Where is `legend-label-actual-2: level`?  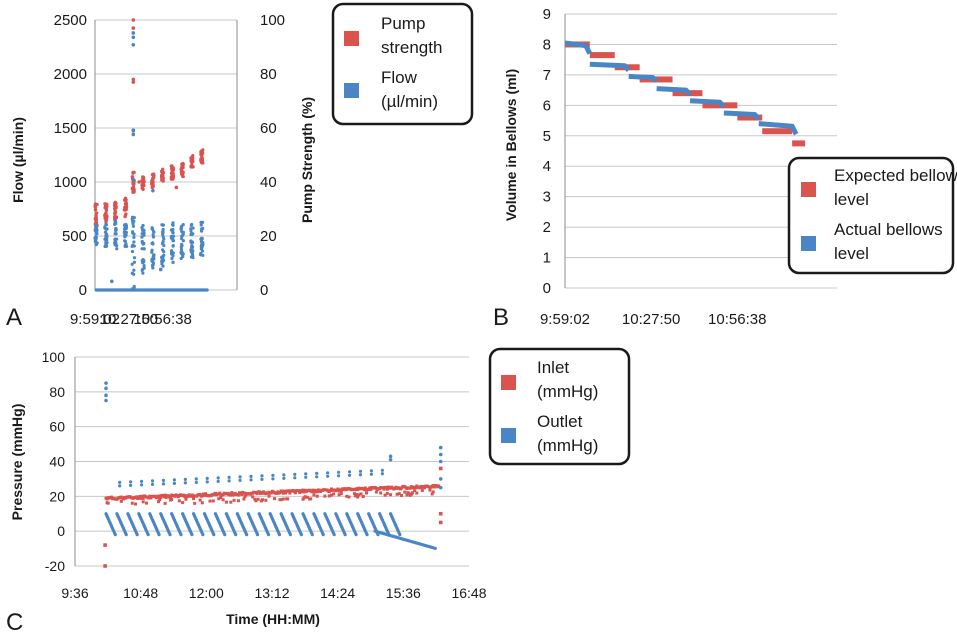
legend-label-actual-2: level is located at coordinates (851, 253).